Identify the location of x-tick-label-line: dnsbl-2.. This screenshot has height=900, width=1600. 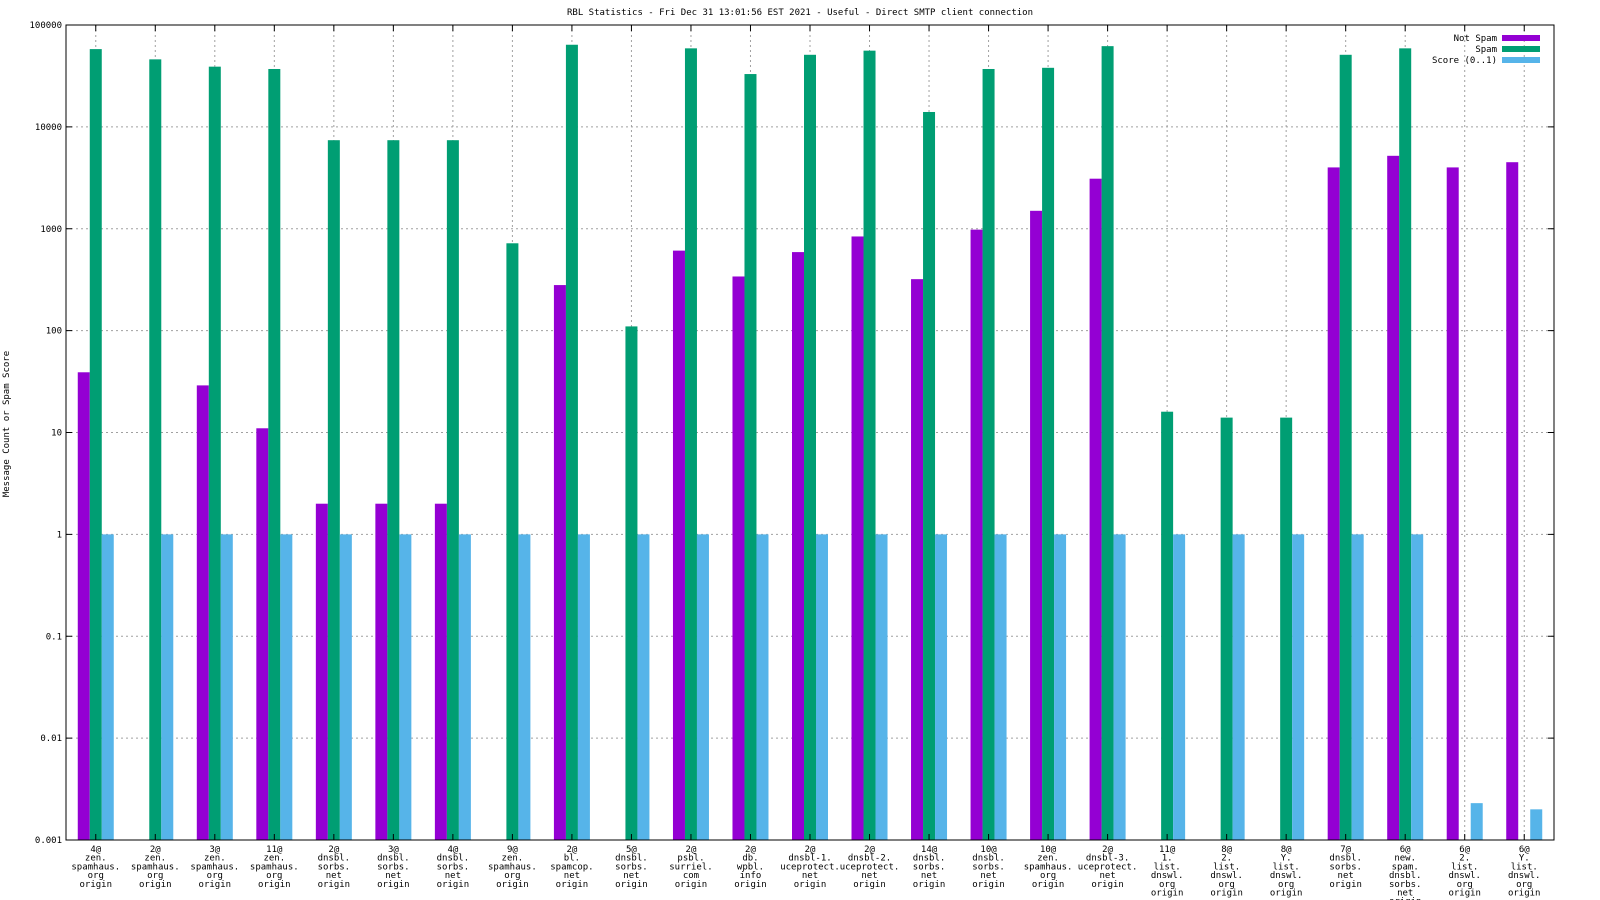
(869, 859).